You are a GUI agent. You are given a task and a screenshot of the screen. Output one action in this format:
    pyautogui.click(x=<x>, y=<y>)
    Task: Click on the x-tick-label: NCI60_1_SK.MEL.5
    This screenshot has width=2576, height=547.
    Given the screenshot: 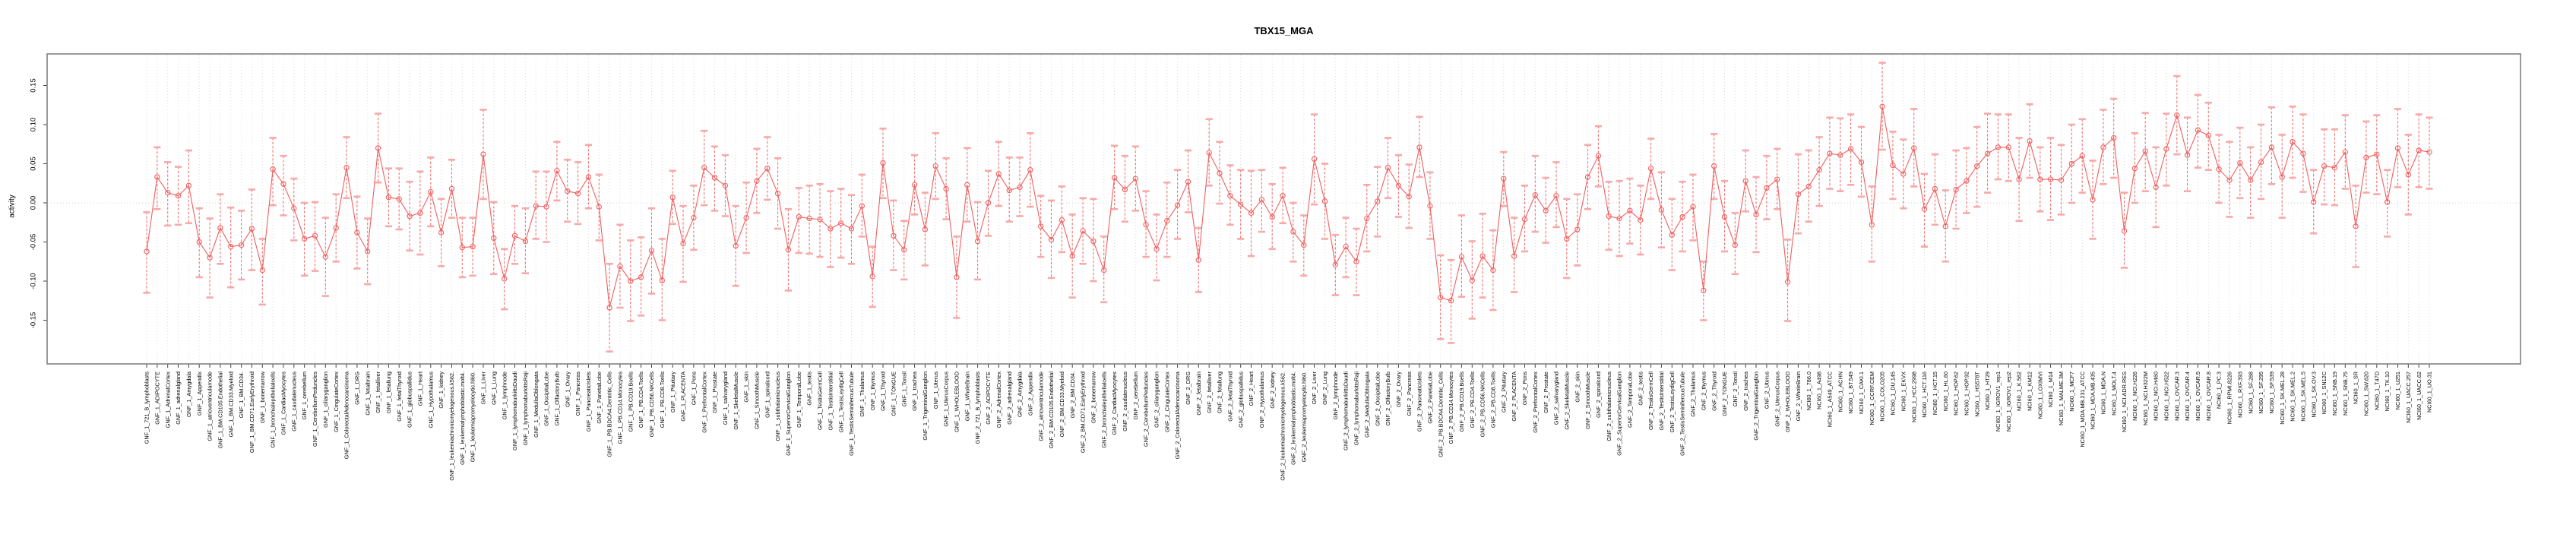 What is the action you would take?
    pyautogui.click(x=2303, y=397)
    